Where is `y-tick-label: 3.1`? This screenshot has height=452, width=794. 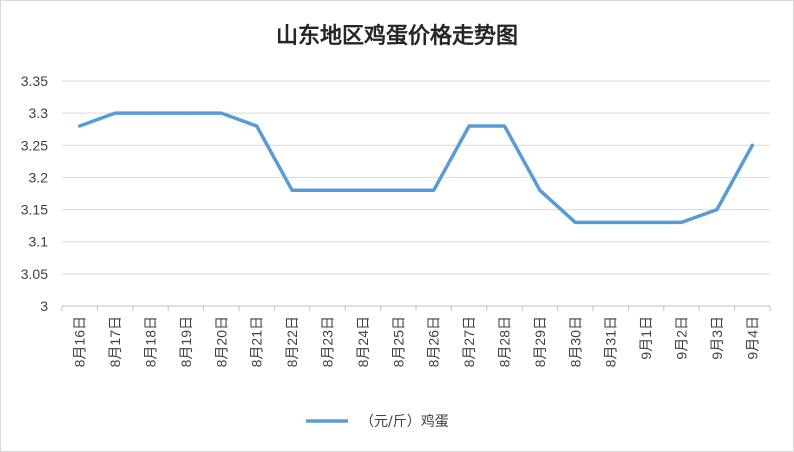
y-tick-label: 3.1 is located at coordinates (39, 242).